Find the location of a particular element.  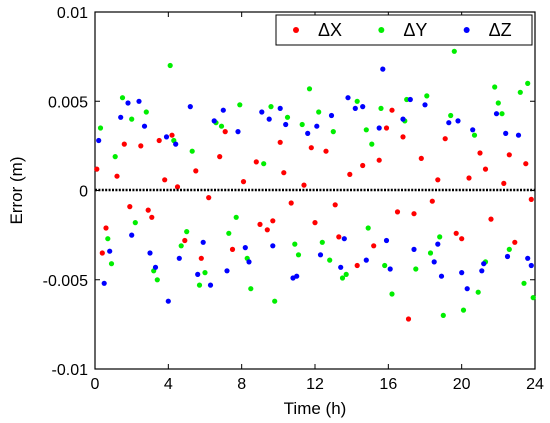

x-tick-label: 4 is located at coordinates (168, 384).